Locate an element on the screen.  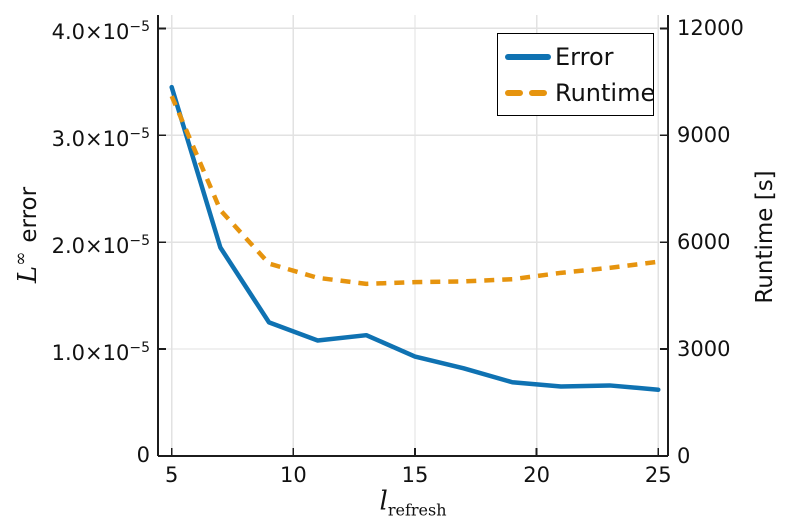
y-axis-label-right: Runtime [s] is located at coordinates (765, 237).